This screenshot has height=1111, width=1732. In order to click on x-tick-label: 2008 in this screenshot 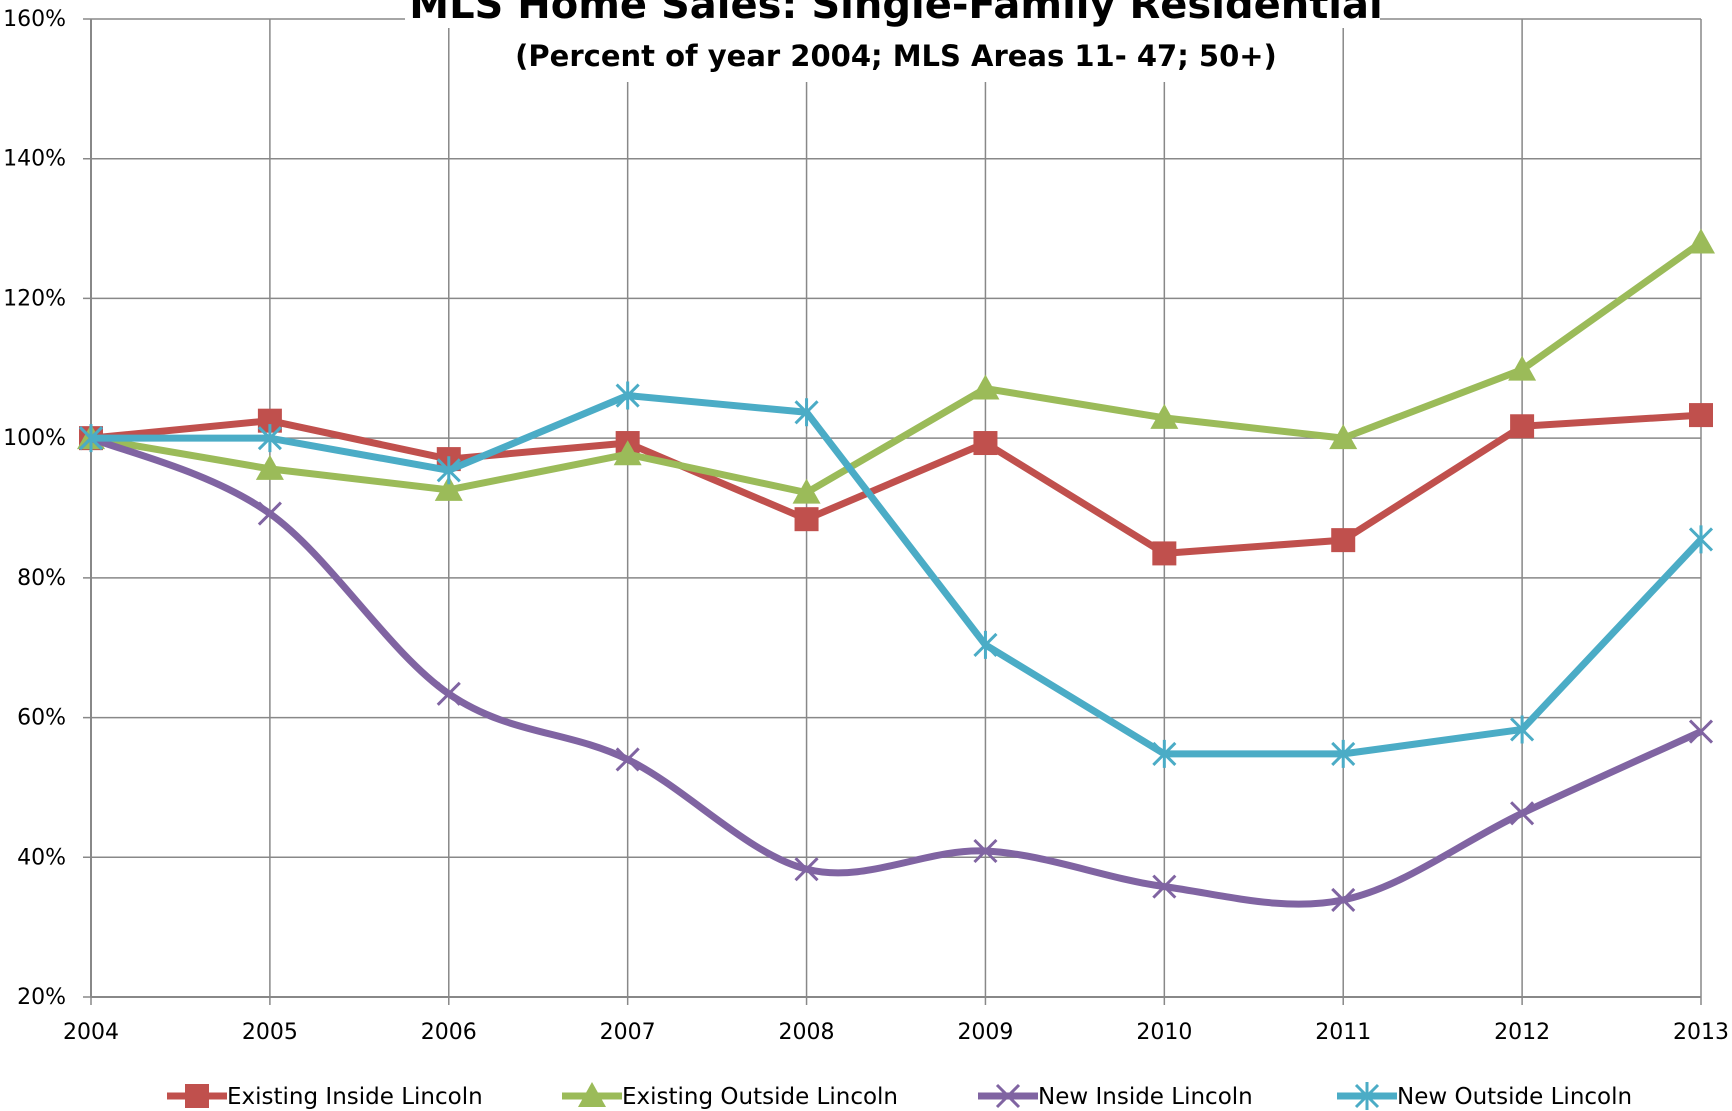, I will do `click(807, 1032)`.